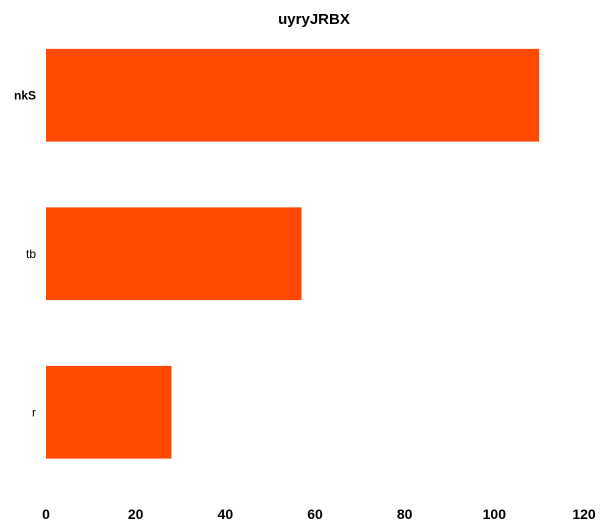 The width and height of the screenshot is (608, 532). Describe the element at coordinates (46, 514) in the screenshot. I see `x-tick-label: 0` at that location.